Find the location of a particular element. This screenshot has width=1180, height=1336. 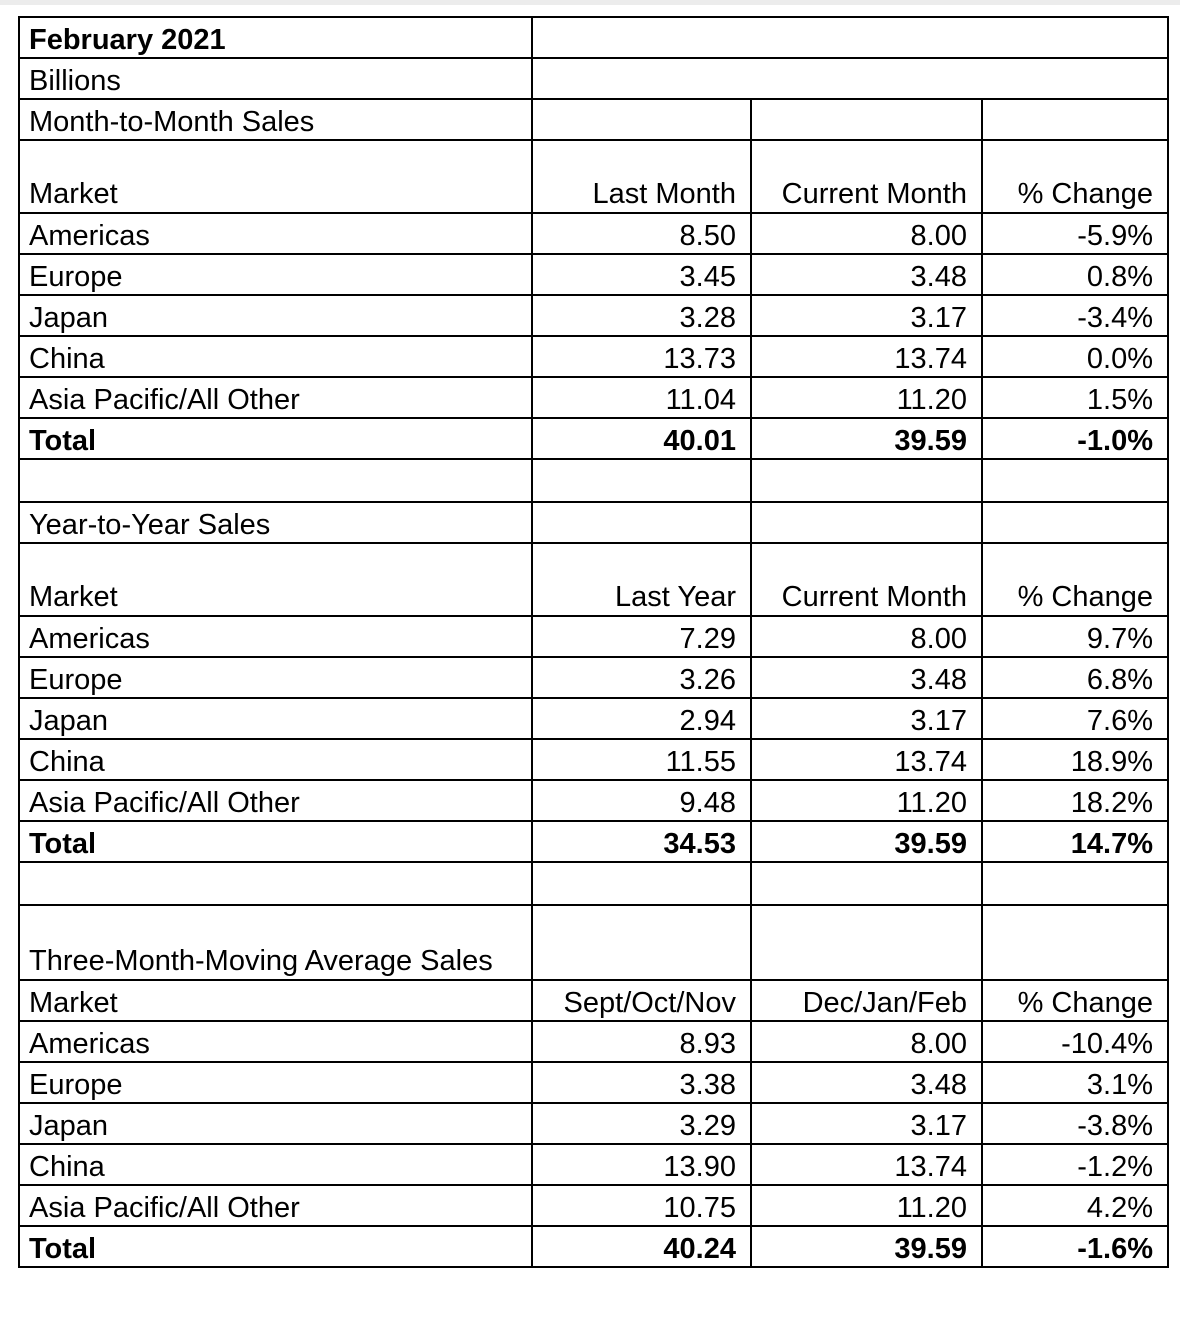

table-row: Asia Pacific/All Other 11.04 11.20 1.5% is located at coordinates (594, 397).